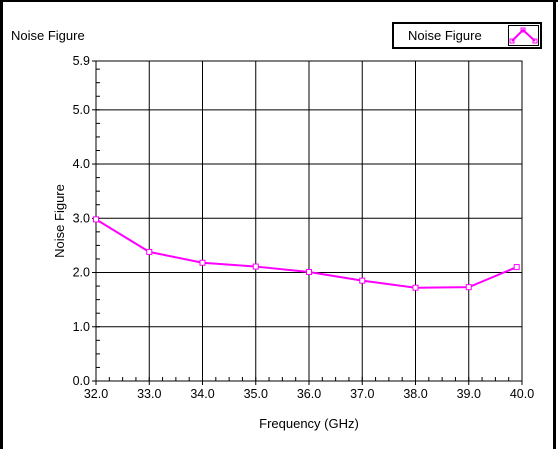 This screenshot has height=449, width=558. Describe the element at coordinates (554, 224) in the screenshot. I see `panel-border-right` at that location.